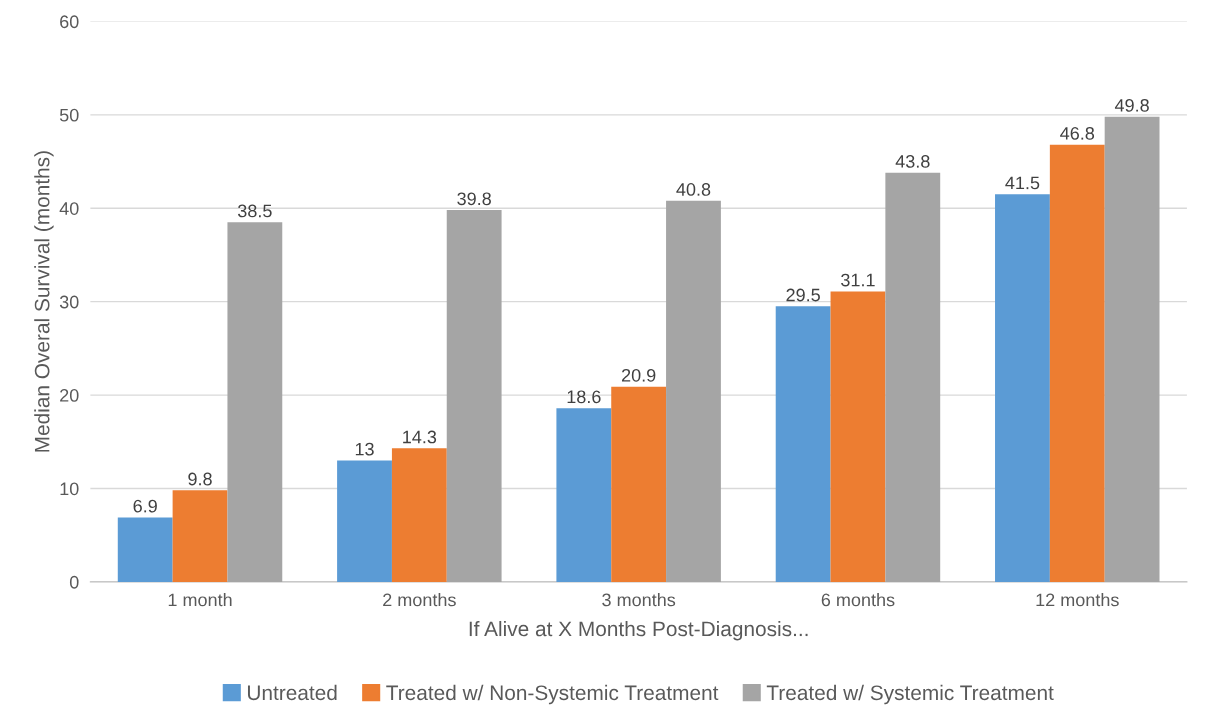 This screenshot has width=1205, height=714. I want to click on legend-label: Treated w/ Non-Systemic Treatment, so click(552, 694).